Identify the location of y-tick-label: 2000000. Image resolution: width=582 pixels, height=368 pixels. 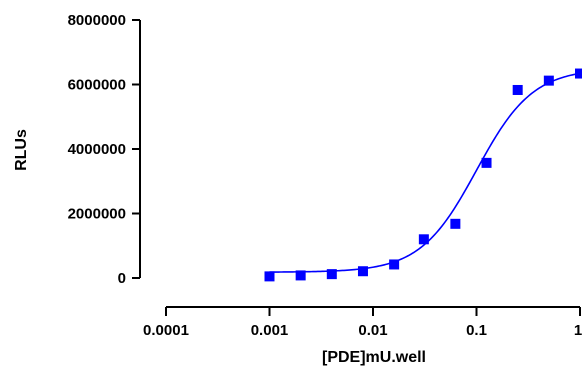
(97, 214).